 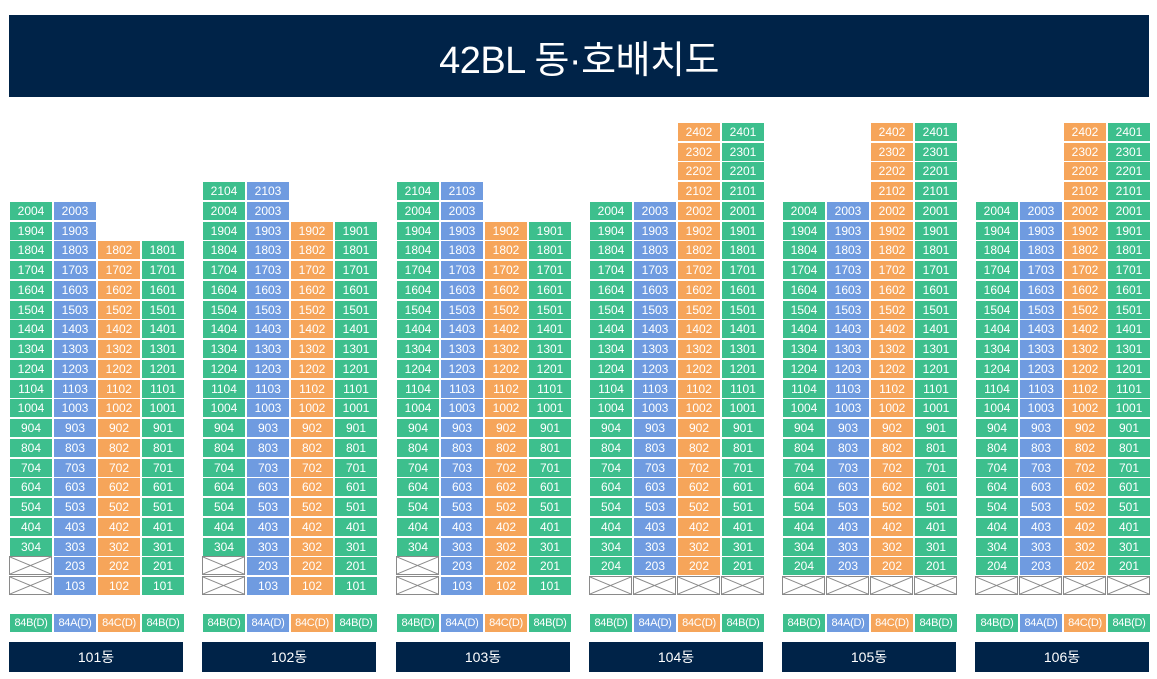 What do you see at coordinates (224, 467) in the screenshot?
I see `unit-cell: 704` at bounding box center [224, 467].